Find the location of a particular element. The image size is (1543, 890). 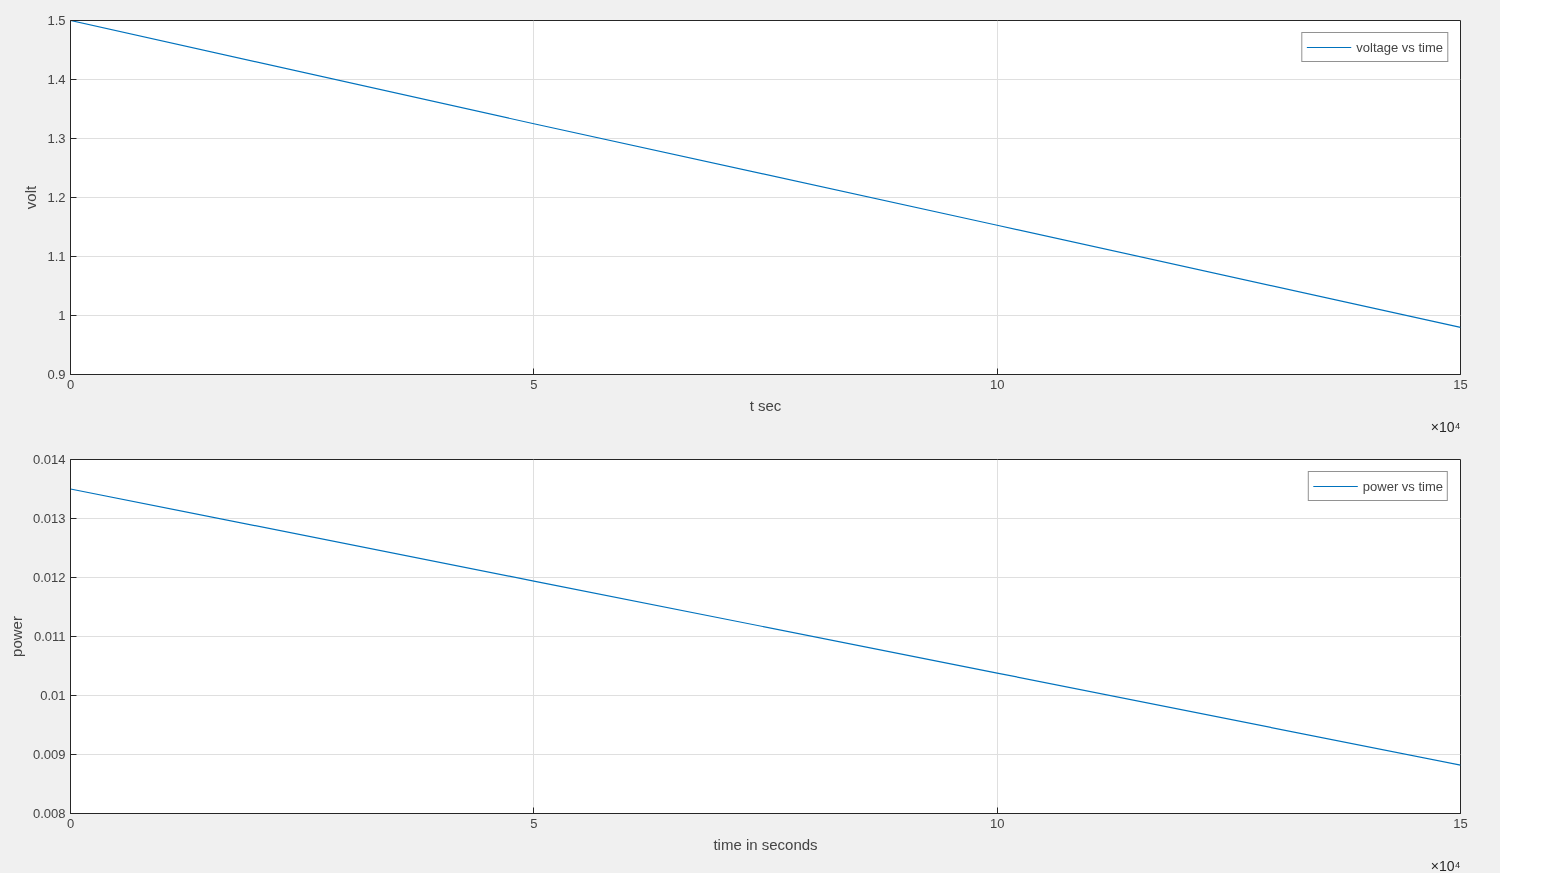

legend-label: voltage vs time is located at coordinates (1399, 47).